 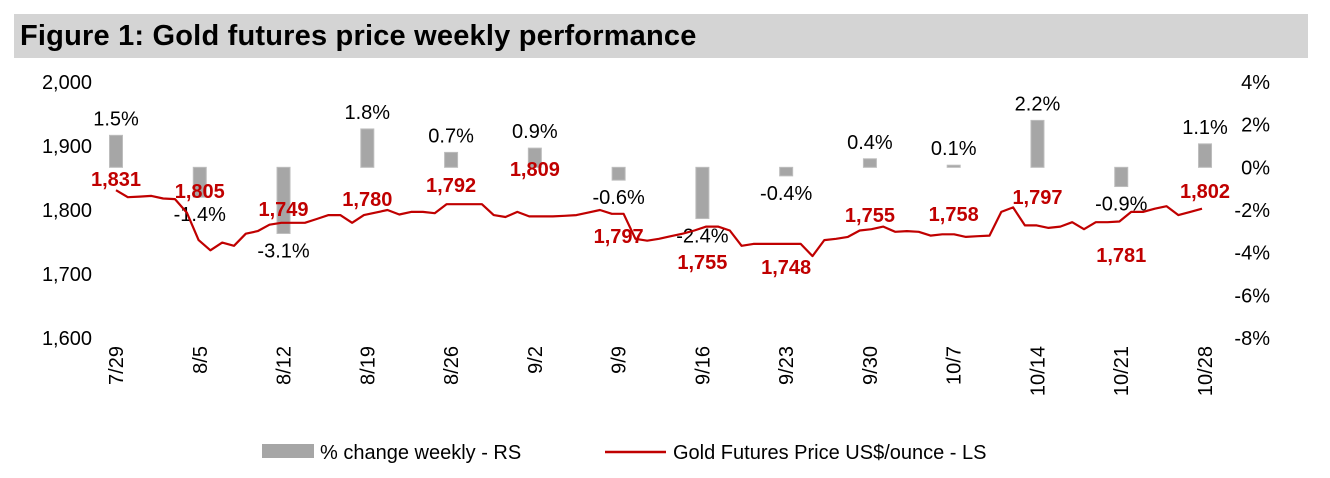 I want to click on price-data-label: 1,748, so click(x=786, y=268).